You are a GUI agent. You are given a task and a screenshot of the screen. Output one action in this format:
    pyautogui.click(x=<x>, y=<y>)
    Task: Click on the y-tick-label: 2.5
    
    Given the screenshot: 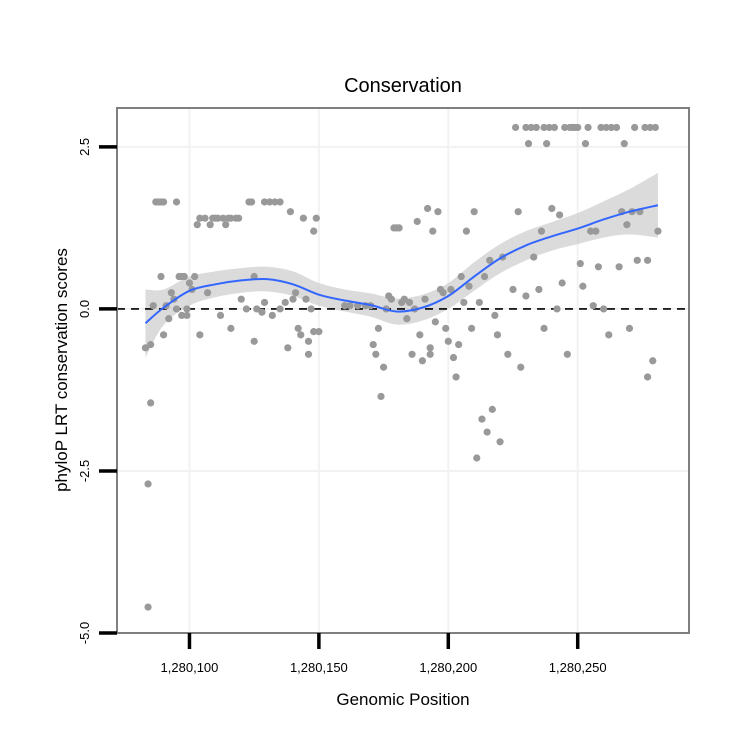 What is the action you would take?
    pyautogui.click(x=84, y=147)
    